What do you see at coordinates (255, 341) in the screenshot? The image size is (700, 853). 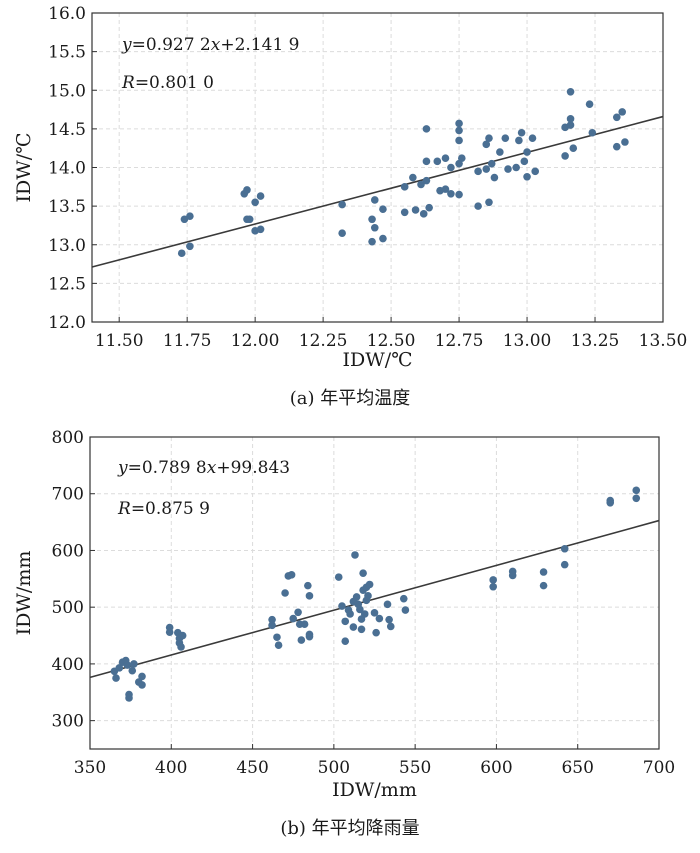 I see `chart0-x-tick-label: 12.00` at bounding box center [255, 341].